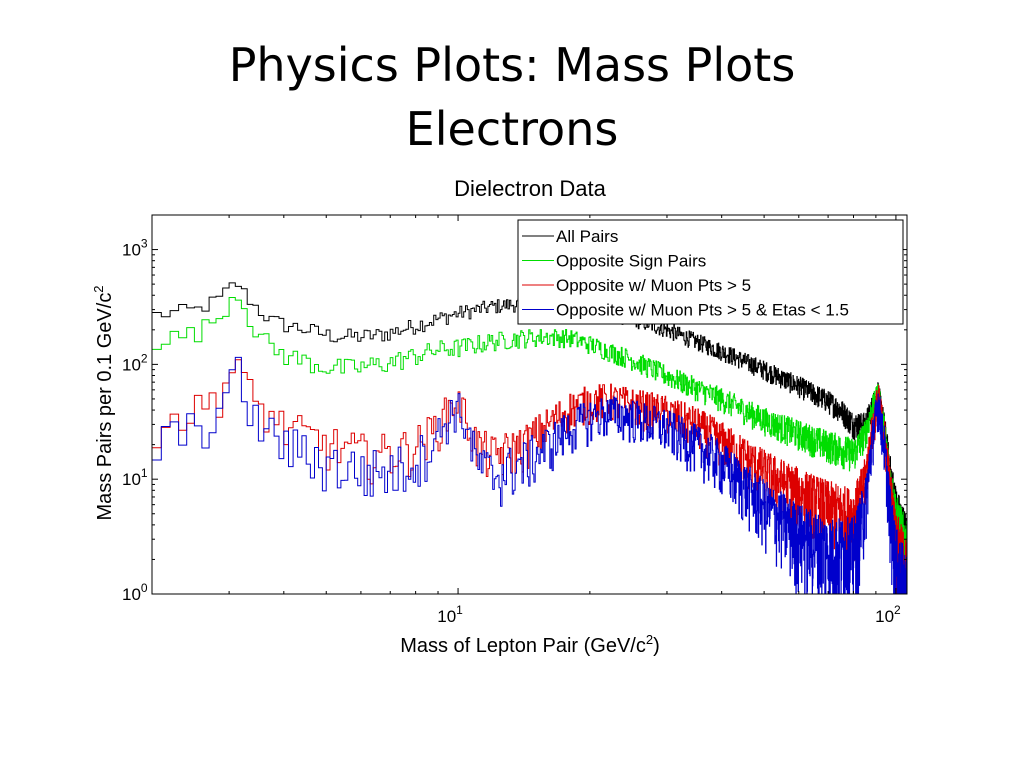 The height and width of the screenshot is (768, 1024). What do you see at coordinates (450, 614) in the screenshot?
I see `x-tick-label: 10¹` at bounding box center [450, 614].